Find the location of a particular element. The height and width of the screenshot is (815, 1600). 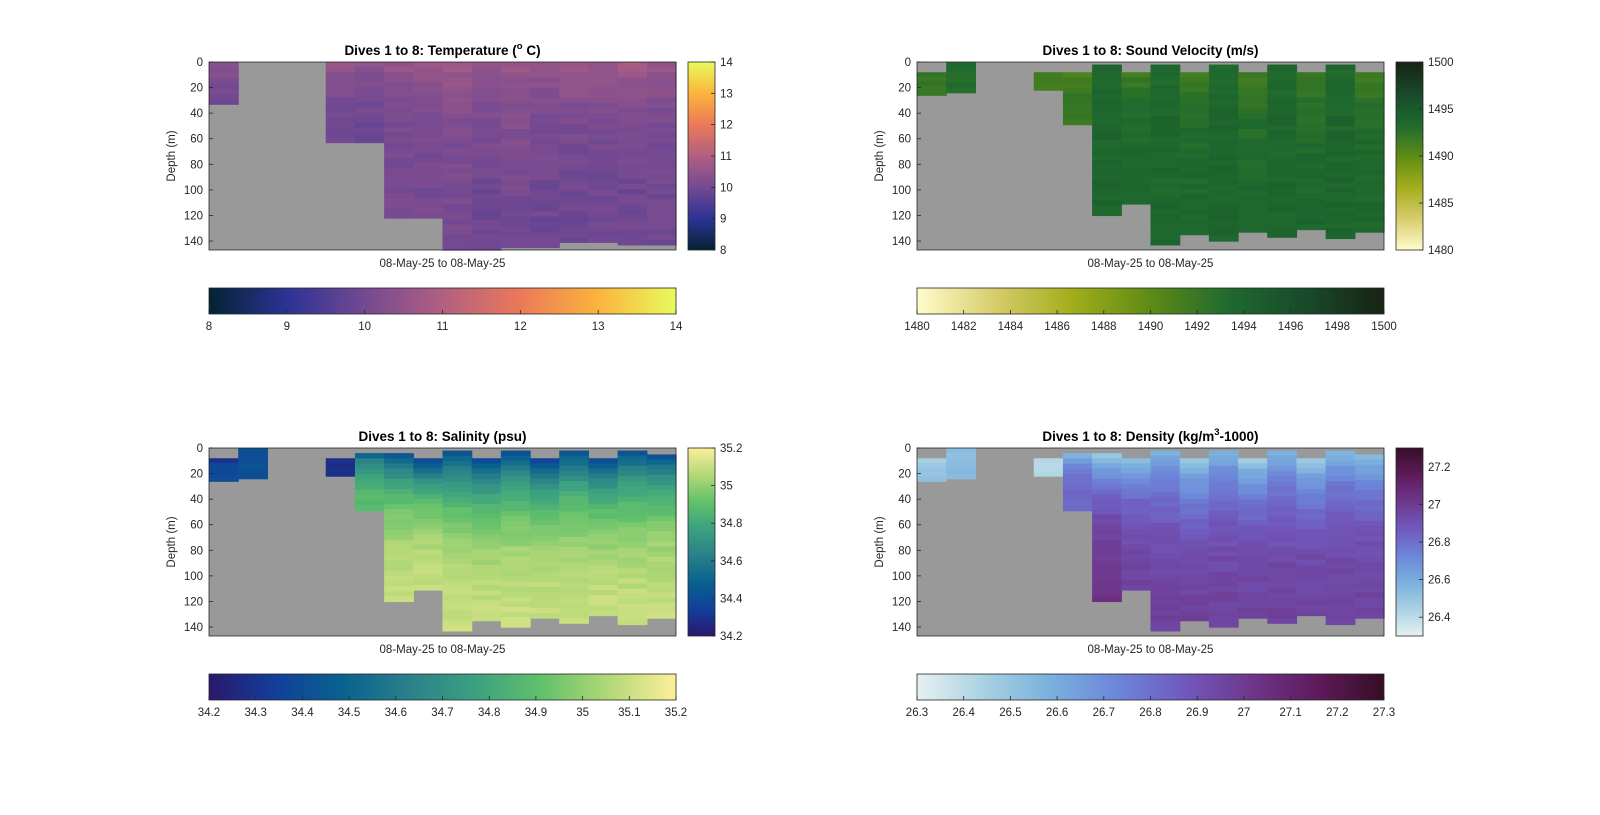

colorbar-tick-label: 14 is located at coordinates (726, 63).